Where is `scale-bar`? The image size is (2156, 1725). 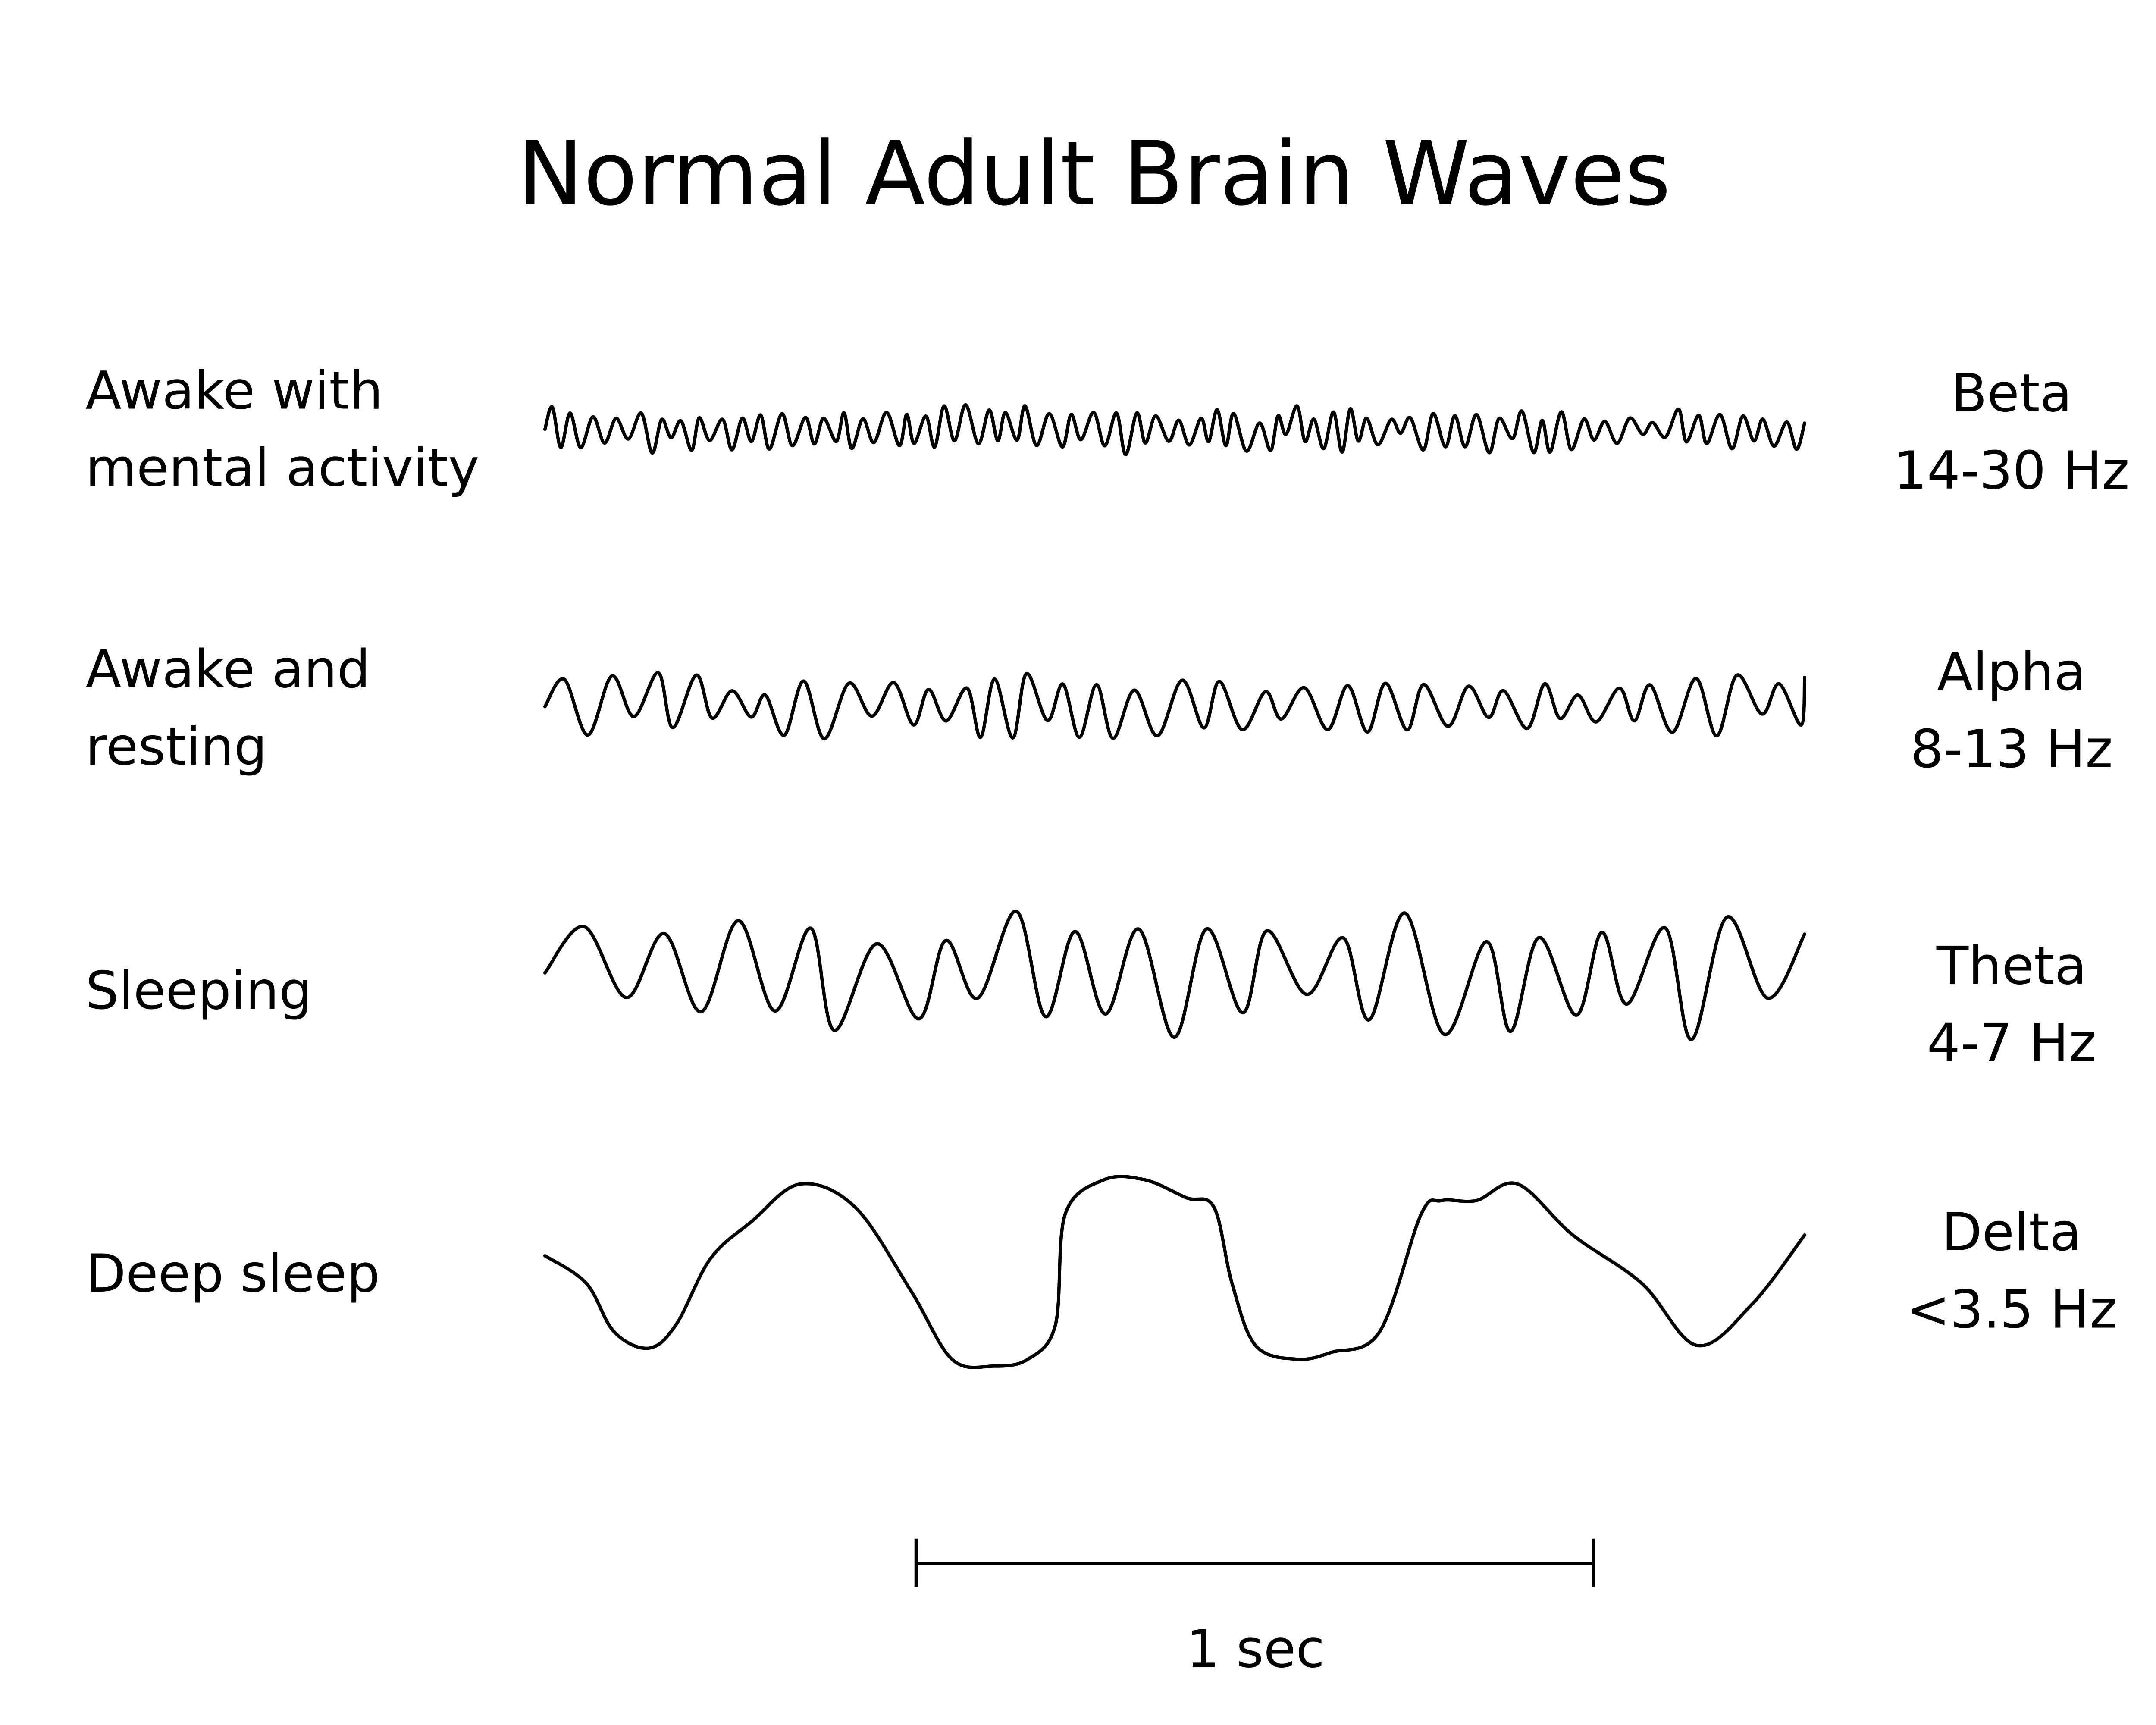
scale-bar is located at coordinates (1254, 1562).